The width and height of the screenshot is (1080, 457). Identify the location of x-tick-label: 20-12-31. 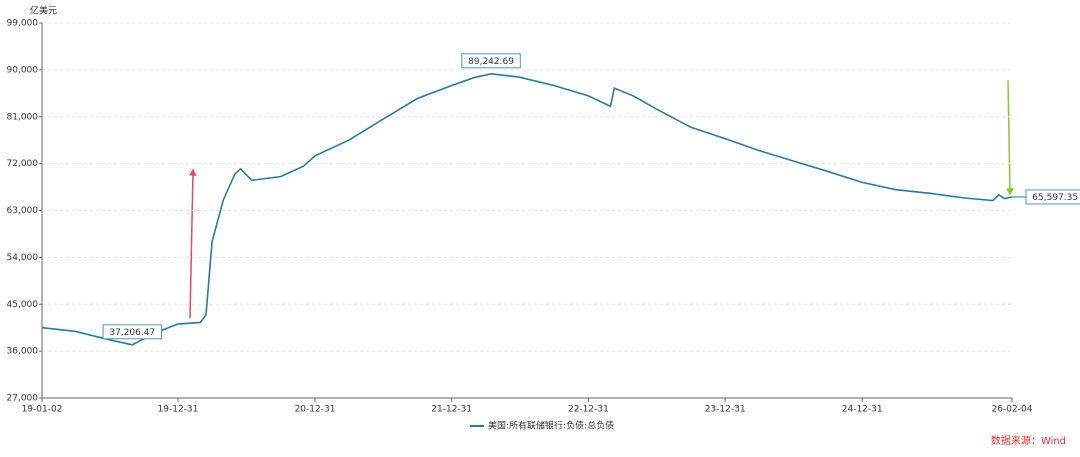
(315, 410).